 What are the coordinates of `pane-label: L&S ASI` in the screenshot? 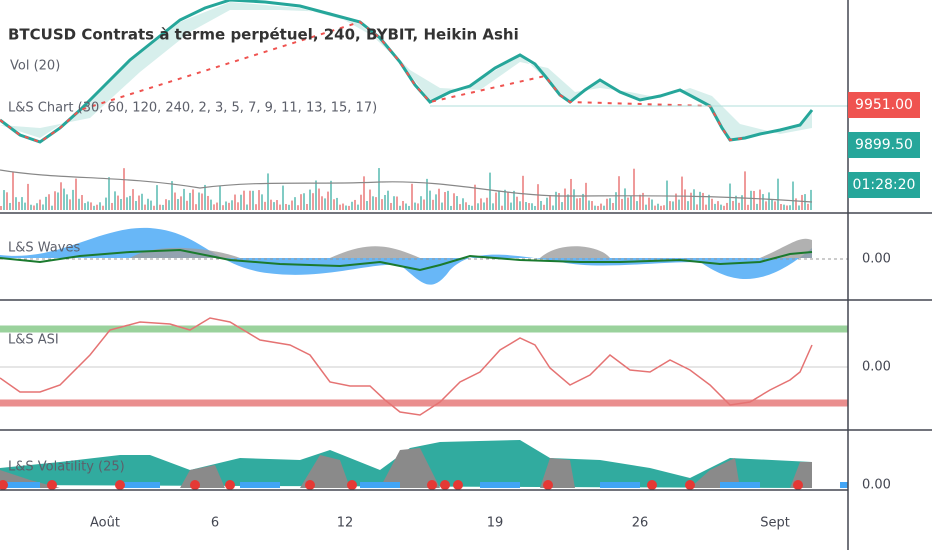 It's located at (33, 340).